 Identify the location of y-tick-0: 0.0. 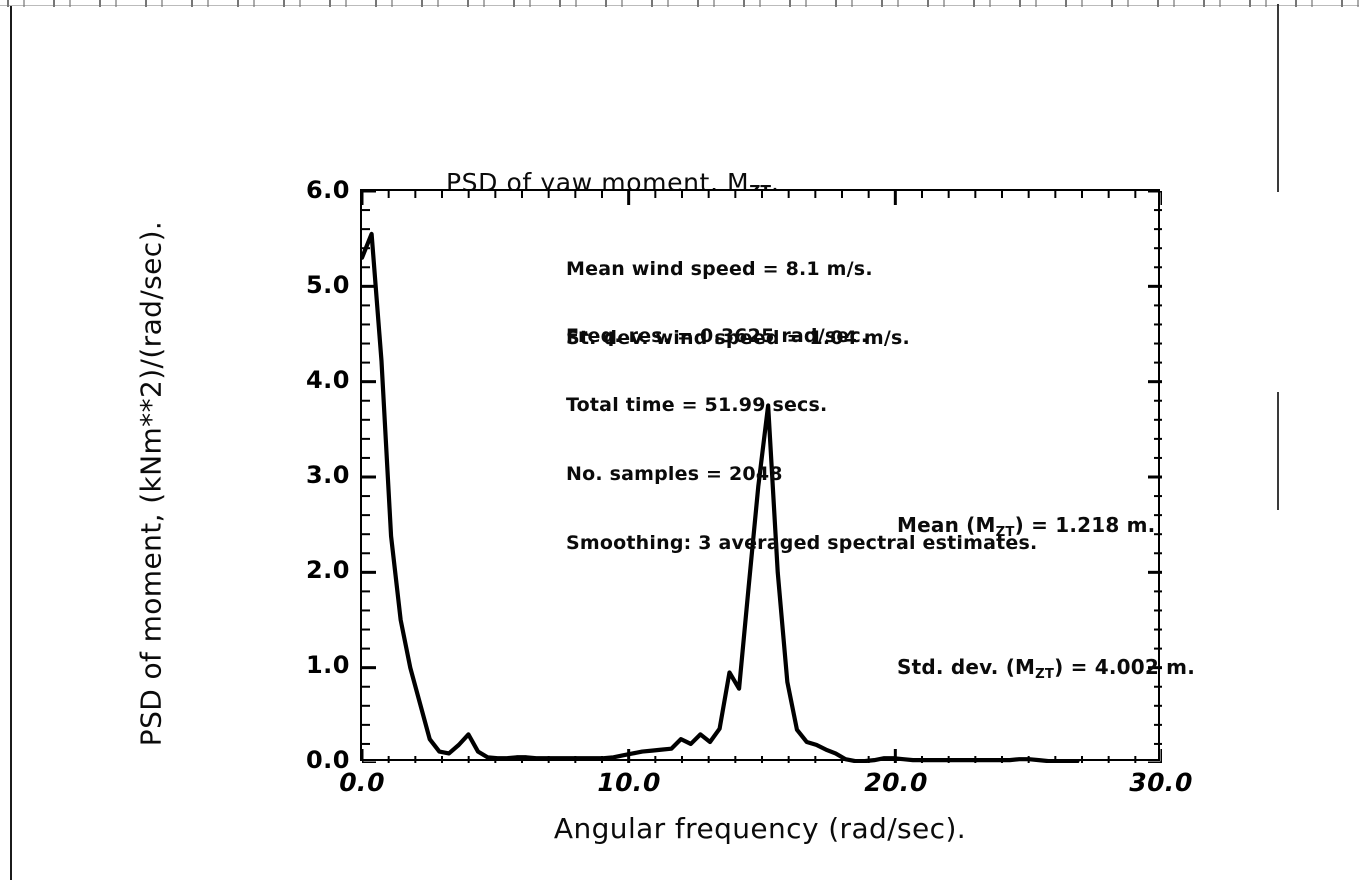
(327, 760).